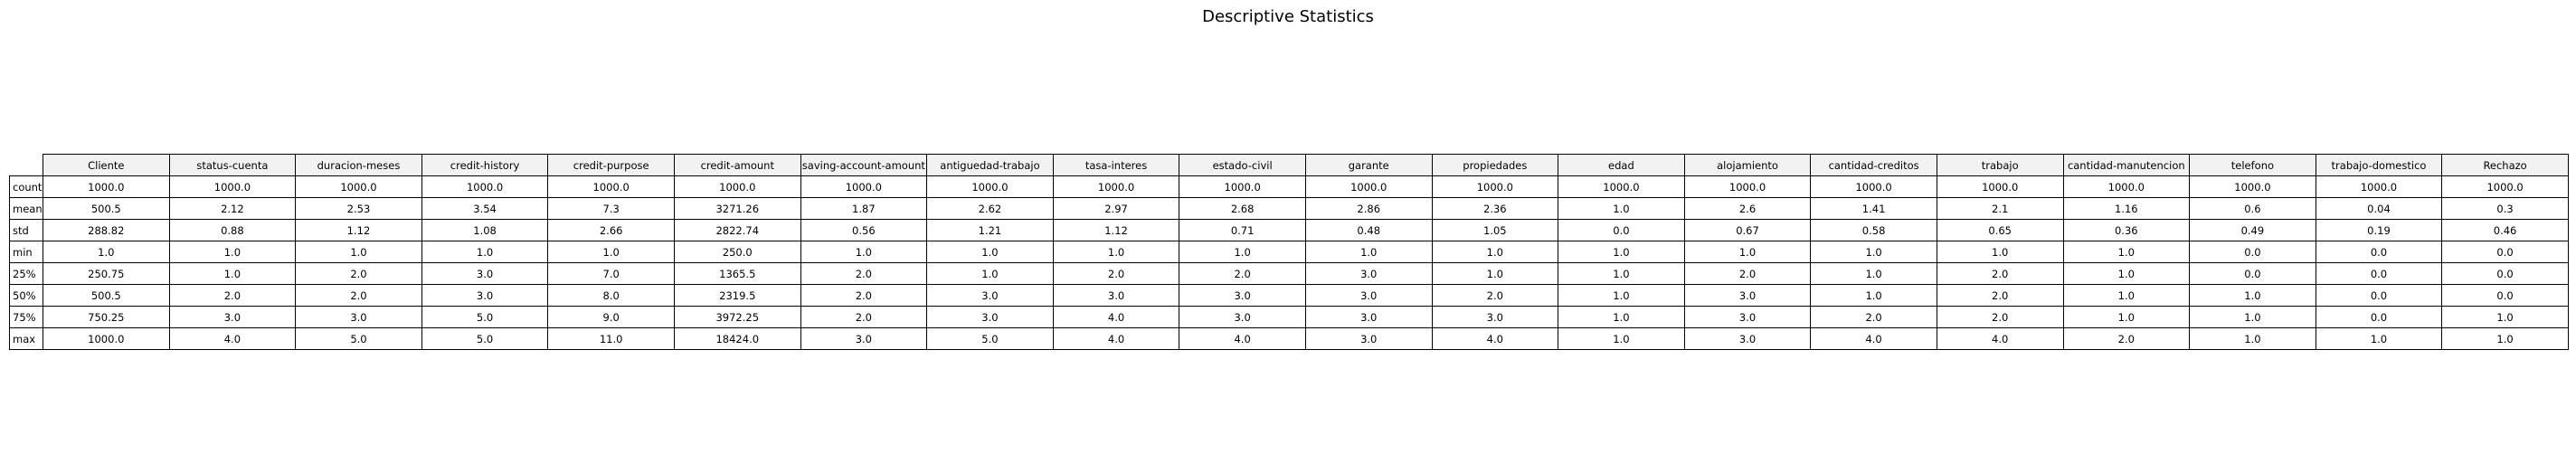  I want to click on table-cell: 2.68, so click(1243, 209).